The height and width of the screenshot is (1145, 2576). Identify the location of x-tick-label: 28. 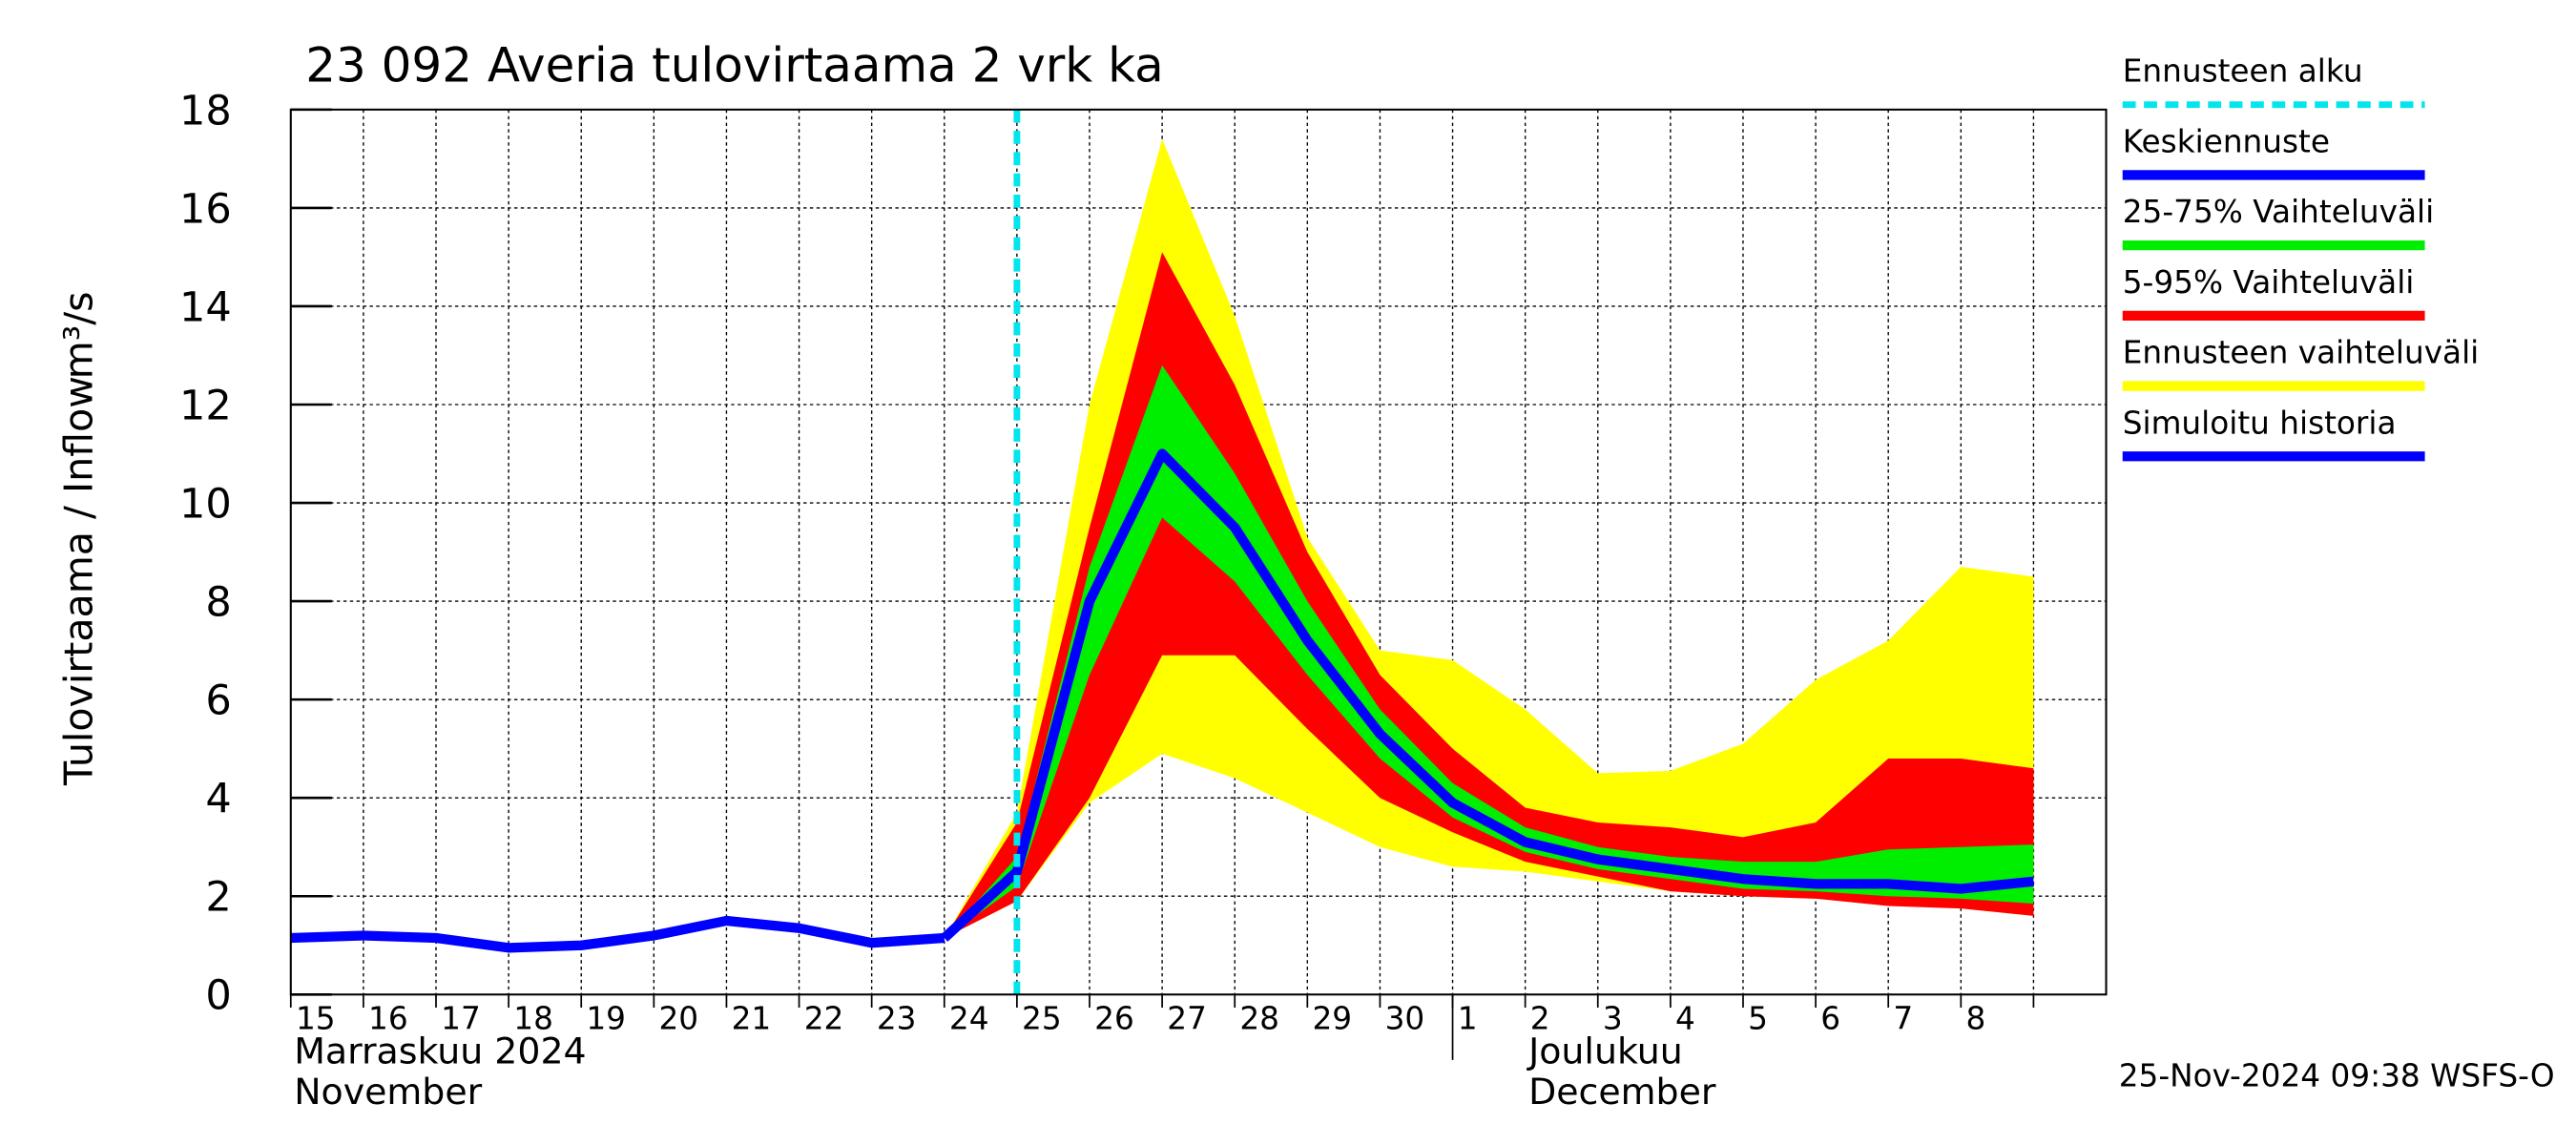
(1259, 1018).